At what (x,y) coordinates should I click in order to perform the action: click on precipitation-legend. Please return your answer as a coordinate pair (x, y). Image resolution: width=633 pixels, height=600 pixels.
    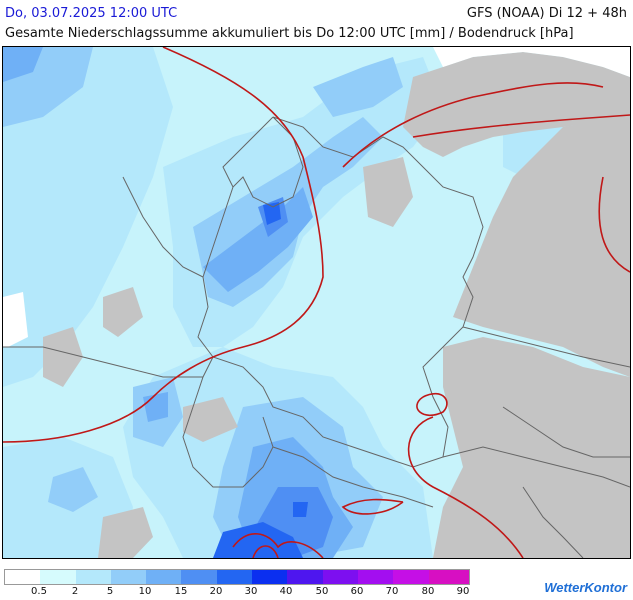
    Looking at the image, I should click on (237, 577).